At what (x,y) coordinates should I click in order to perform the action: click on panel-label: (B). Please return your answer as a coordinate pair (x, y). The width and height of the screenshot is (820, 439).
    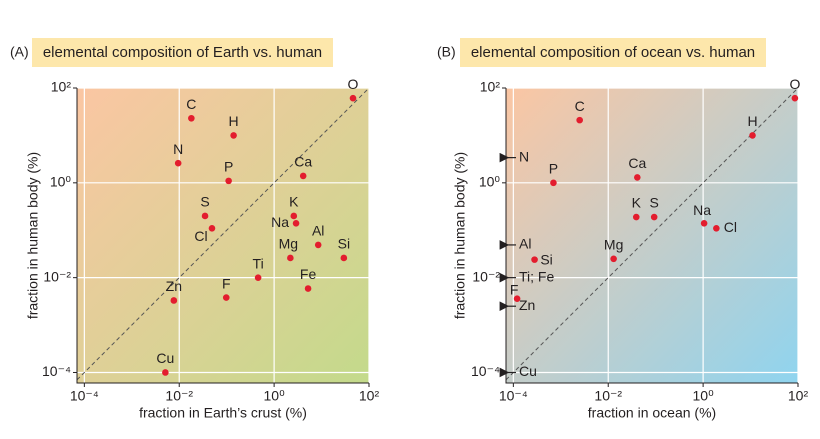
    Looking at the image, I should click on (446, 52).